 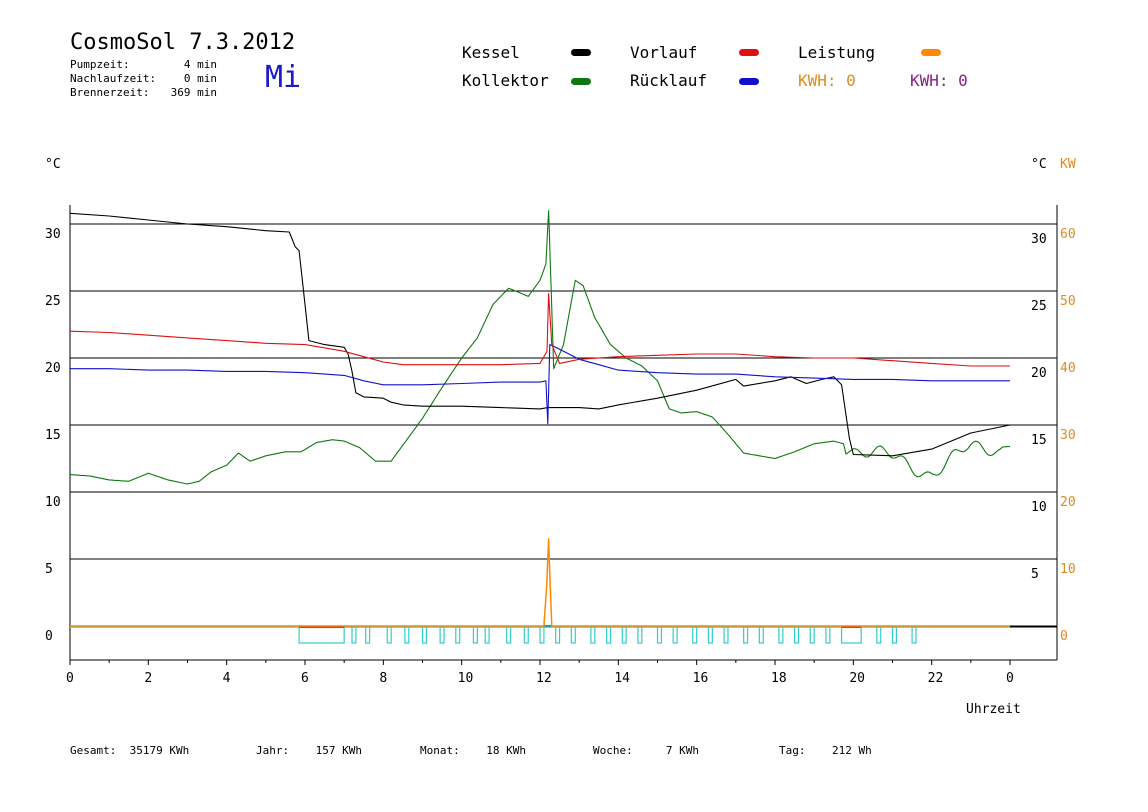 What do you see at coordinates (581, 81) in the screenshot?
I see `legend-kollektor-swatch` at bounding box center [581, 81].